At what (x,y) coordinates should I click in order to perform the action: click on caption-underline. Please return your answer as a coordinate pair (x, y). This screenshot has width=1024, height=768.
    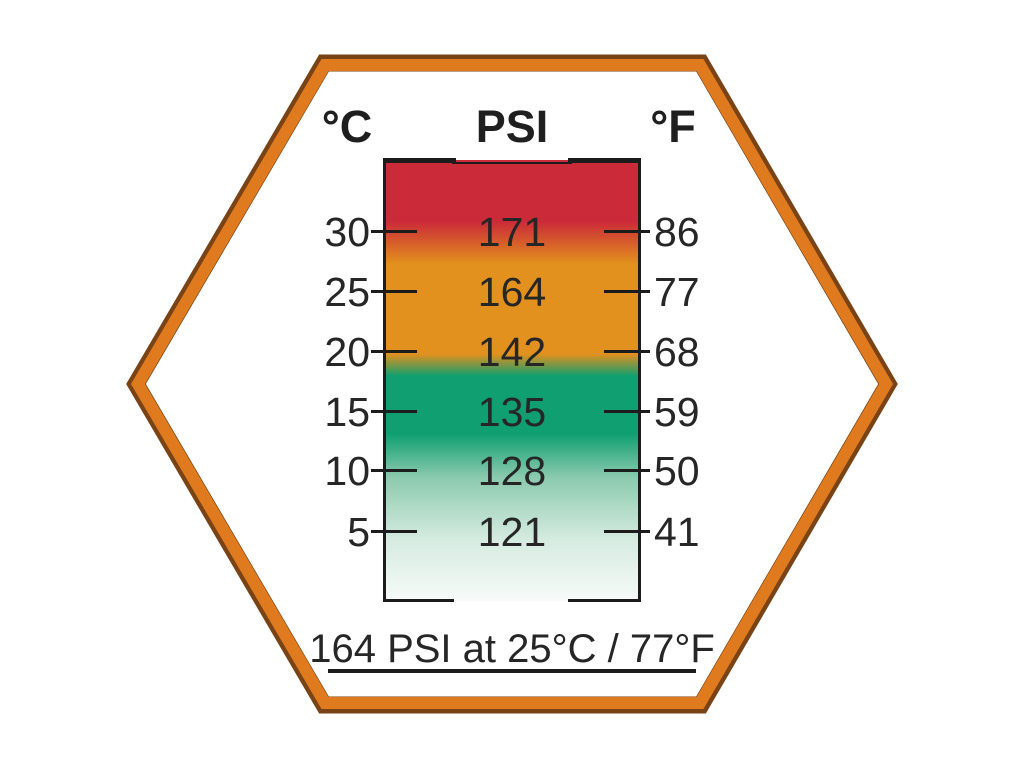
    Looking at the image, I should click on (512, 671).